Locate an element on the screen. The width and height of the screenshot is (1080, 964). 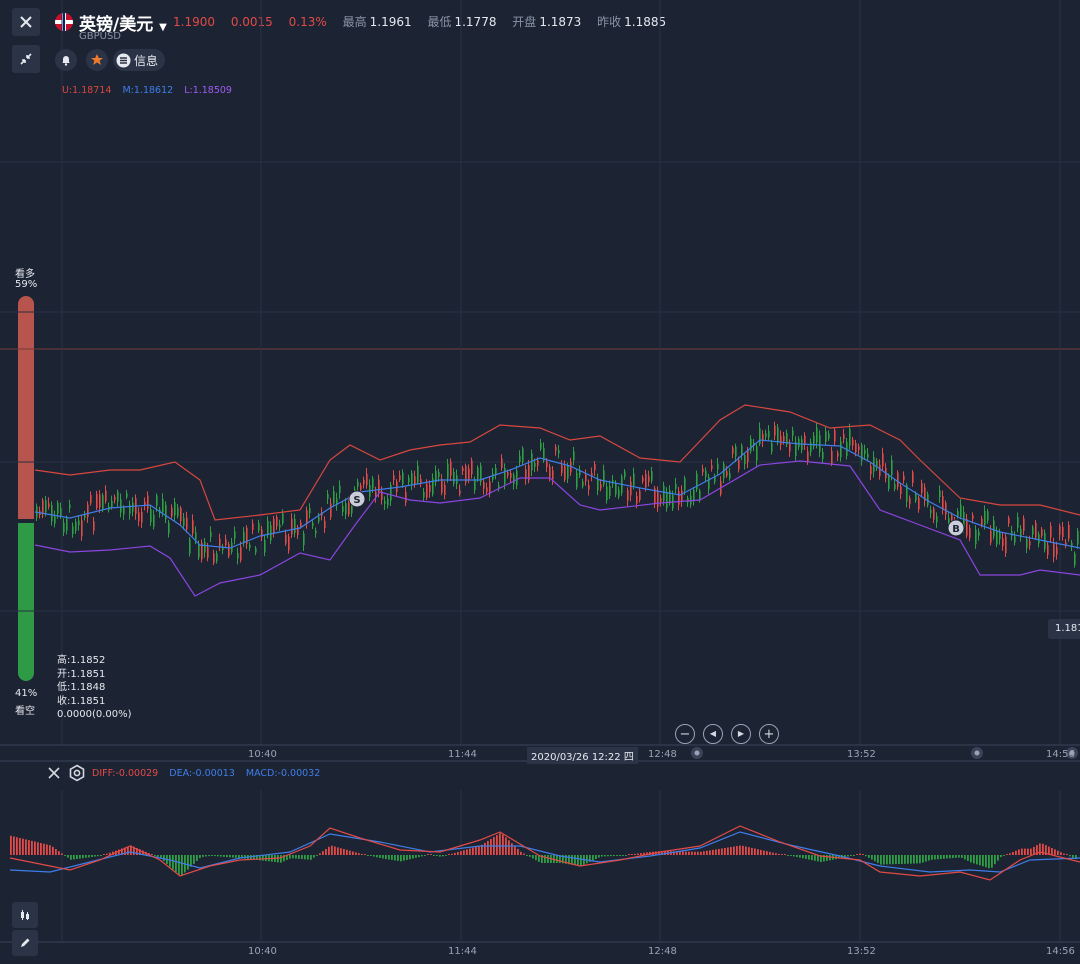
symbol-name: 英镑/美元 is located at coordinates (116, 25).